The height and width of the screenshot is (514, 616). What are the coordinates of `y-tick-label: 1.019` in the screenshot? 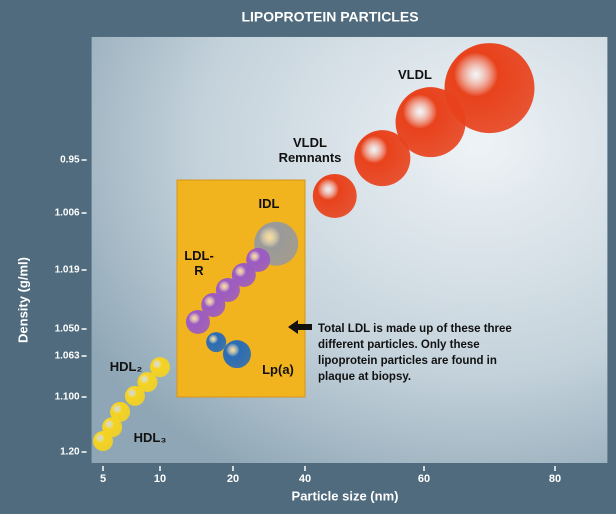 It's located at (67, 270).